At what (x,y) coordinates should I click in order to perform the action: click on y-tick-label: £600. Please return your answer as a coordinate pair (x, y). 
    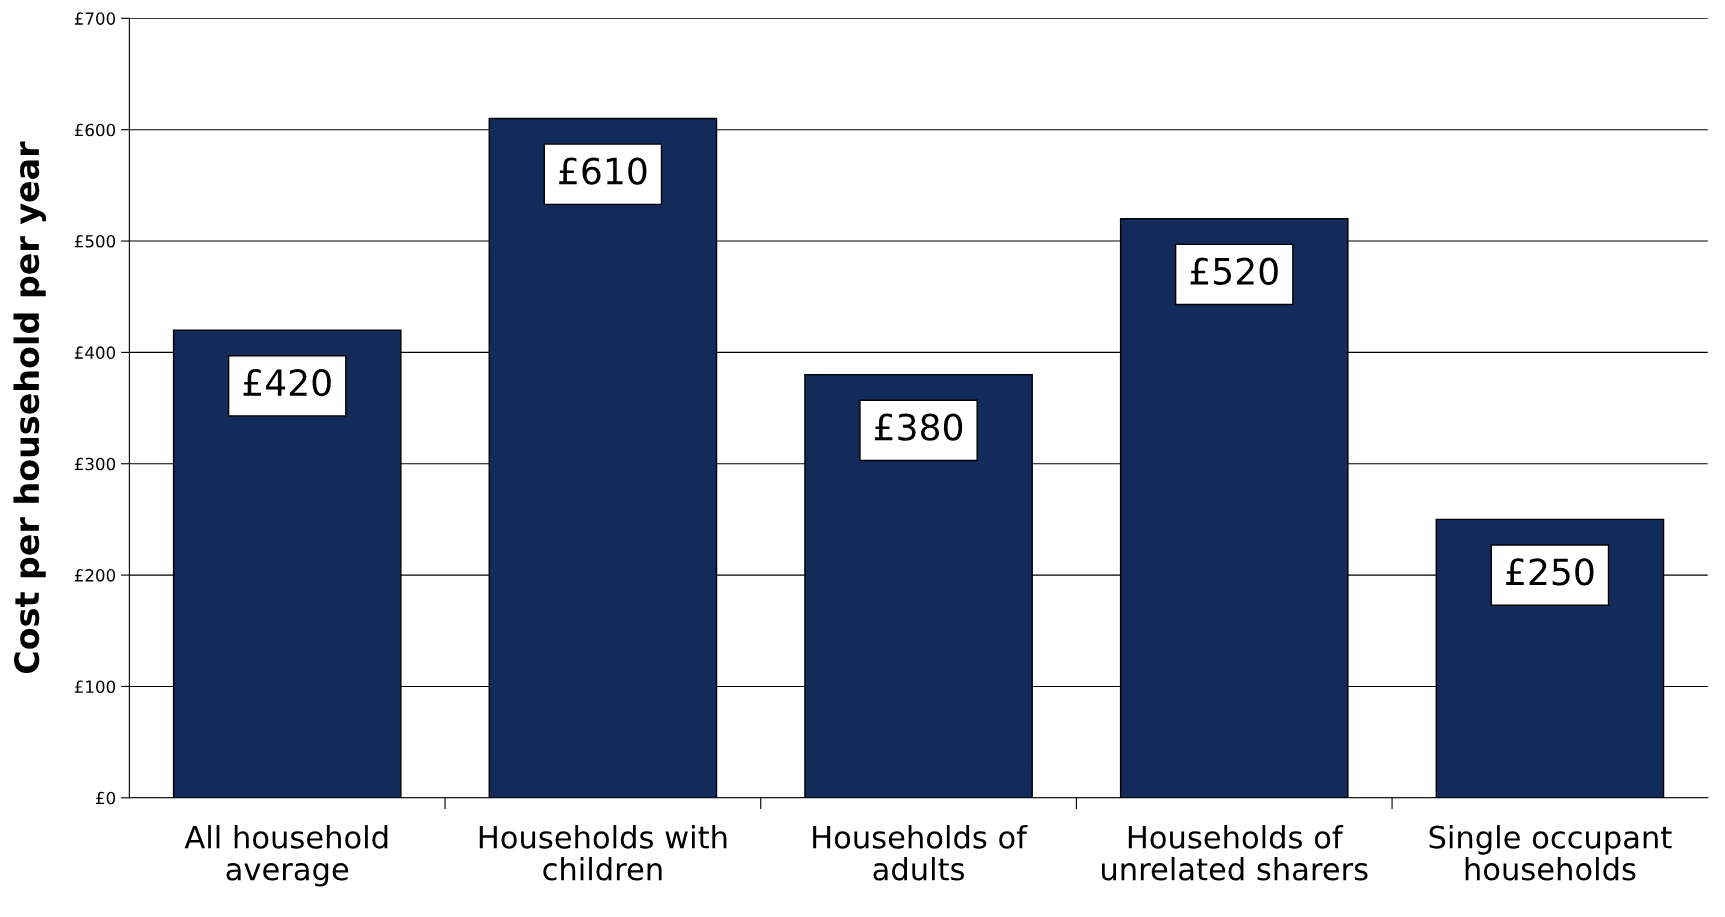
    Looking at the image, I should click on (95, 130).